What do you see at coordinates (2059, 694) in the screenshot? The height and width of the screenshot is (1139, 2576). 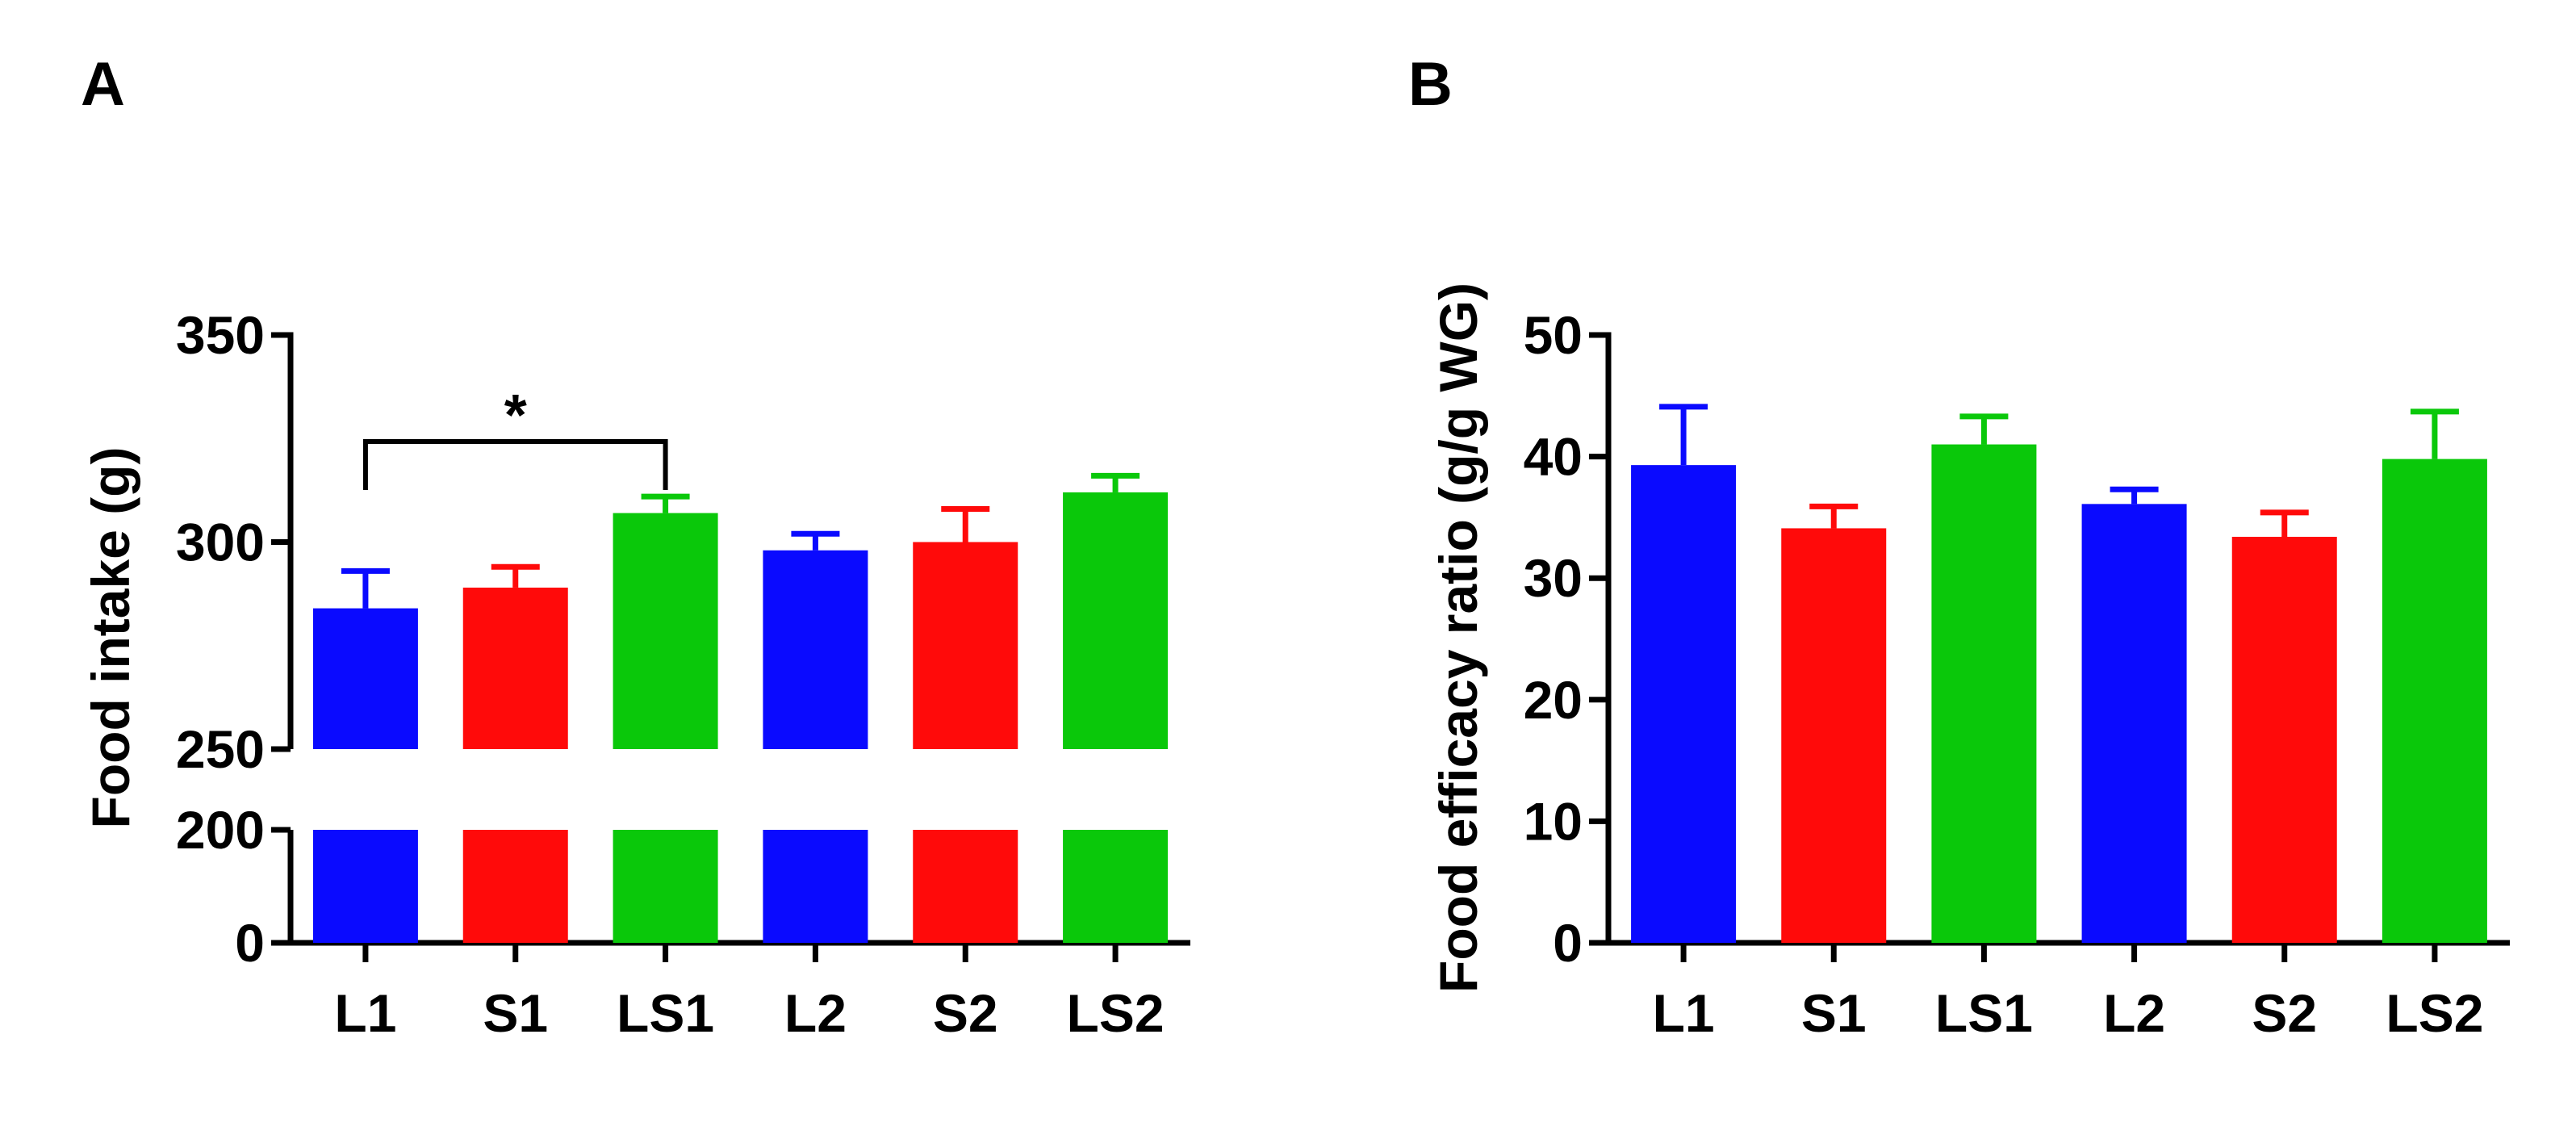 I see `bars-b` at bounding box center [2059, 694].